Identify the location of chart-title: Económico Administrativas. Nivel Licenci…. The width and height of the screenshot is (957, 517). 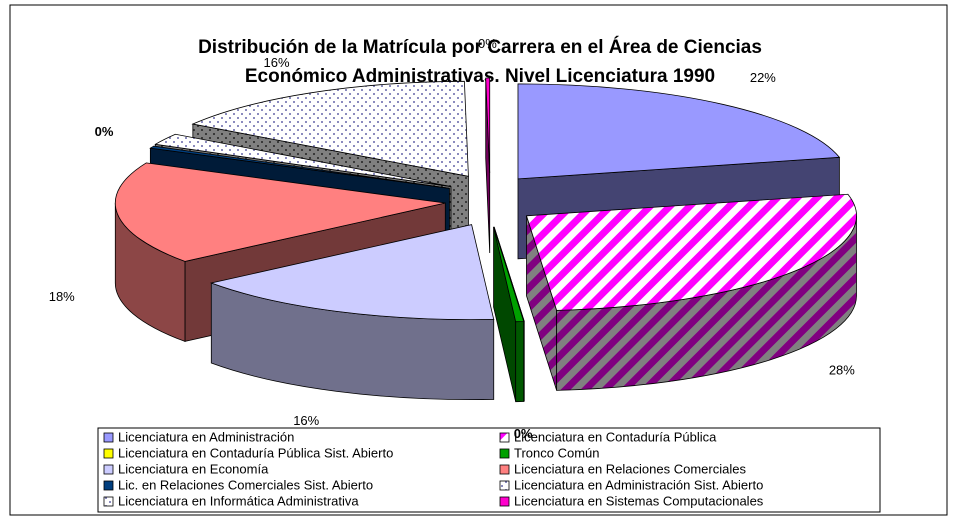
(480, 76).